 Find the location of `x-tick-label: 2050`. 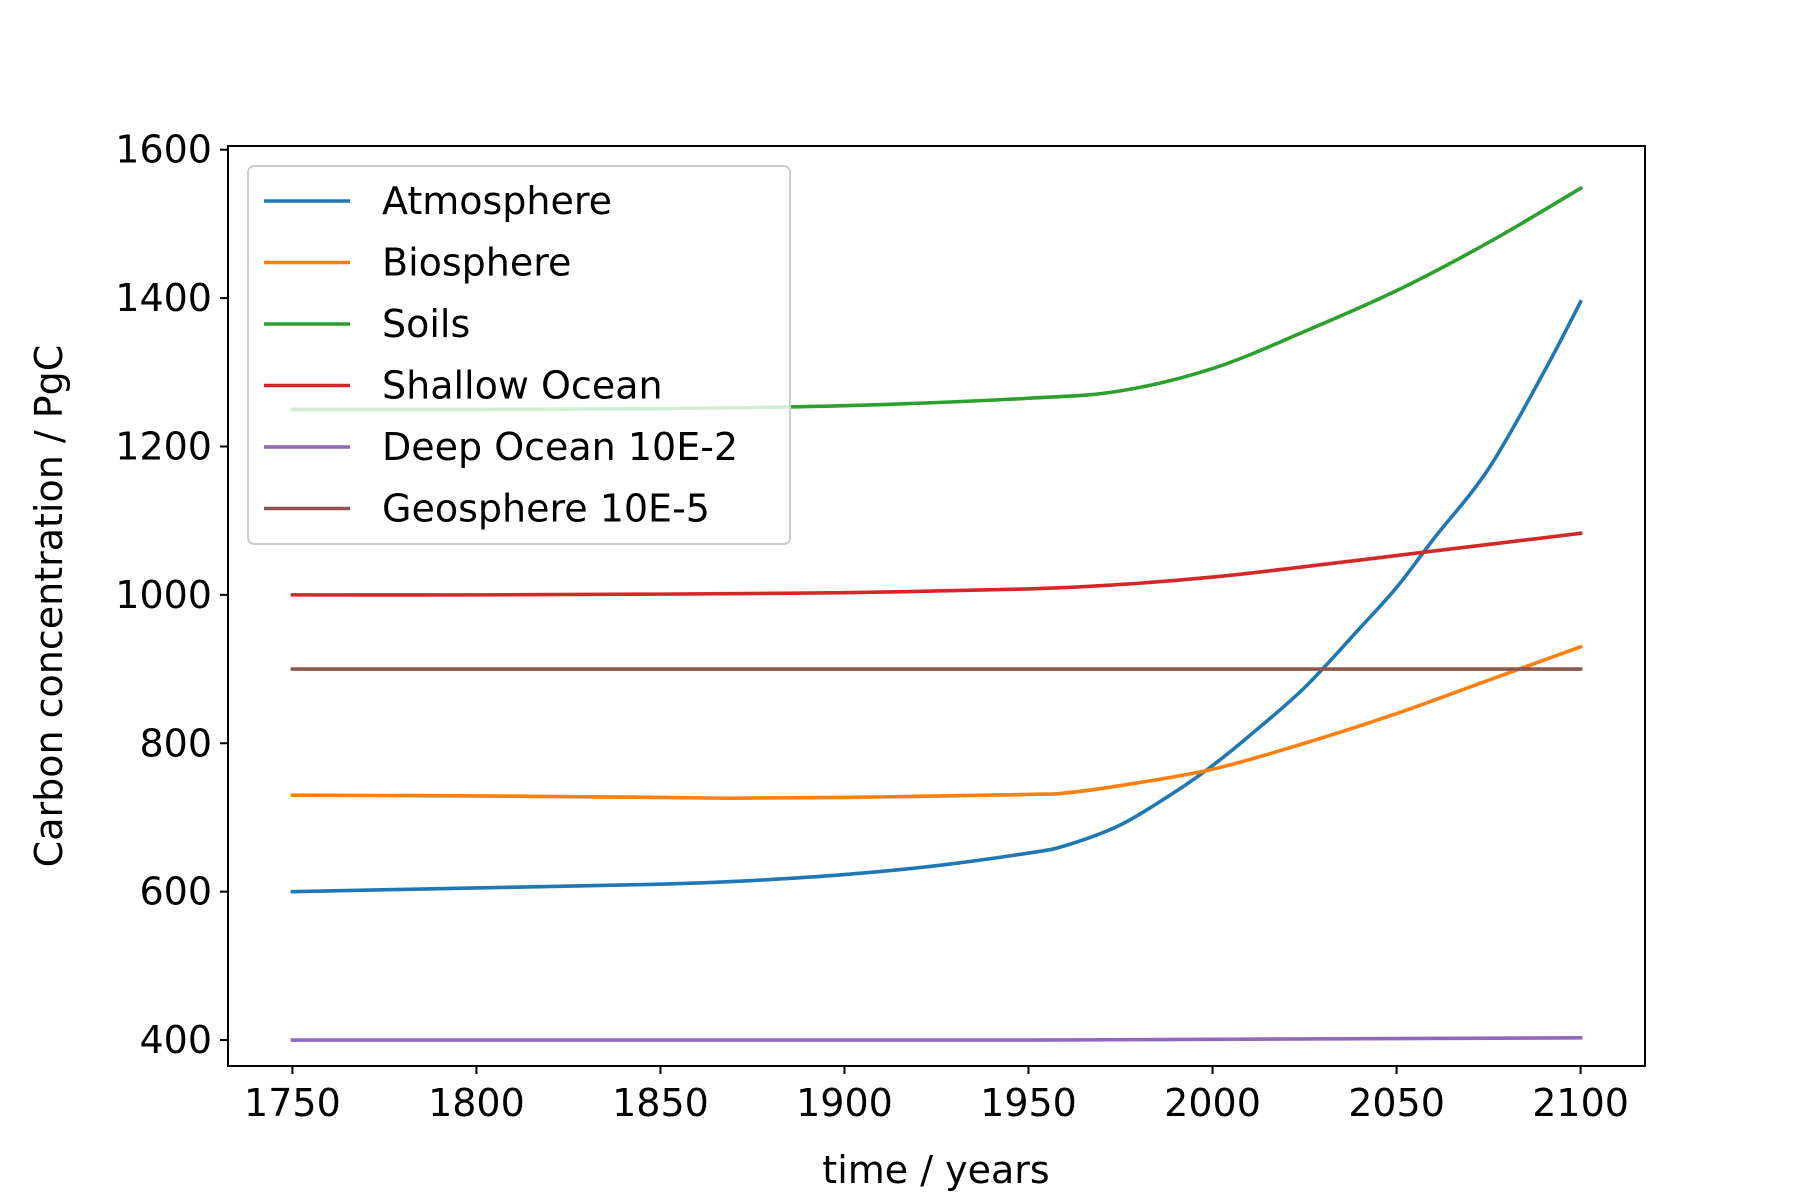

x-tick-label: 2050 is located at coordinates (1396, 1103).